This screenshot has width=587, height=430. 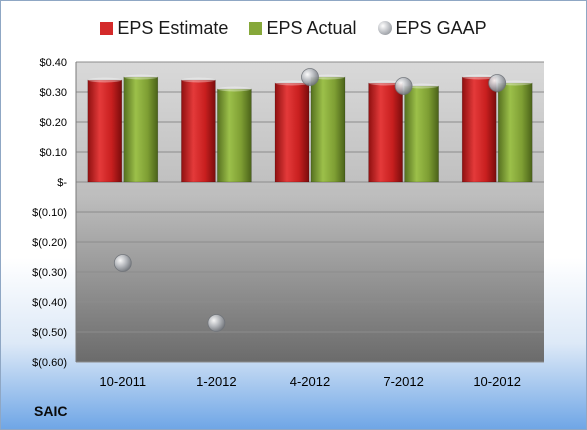 What do you see at coordinates (49, 243) in the screenshot?
I see `y-tick-label: $(0.20)` at bounding box center [49, 243].